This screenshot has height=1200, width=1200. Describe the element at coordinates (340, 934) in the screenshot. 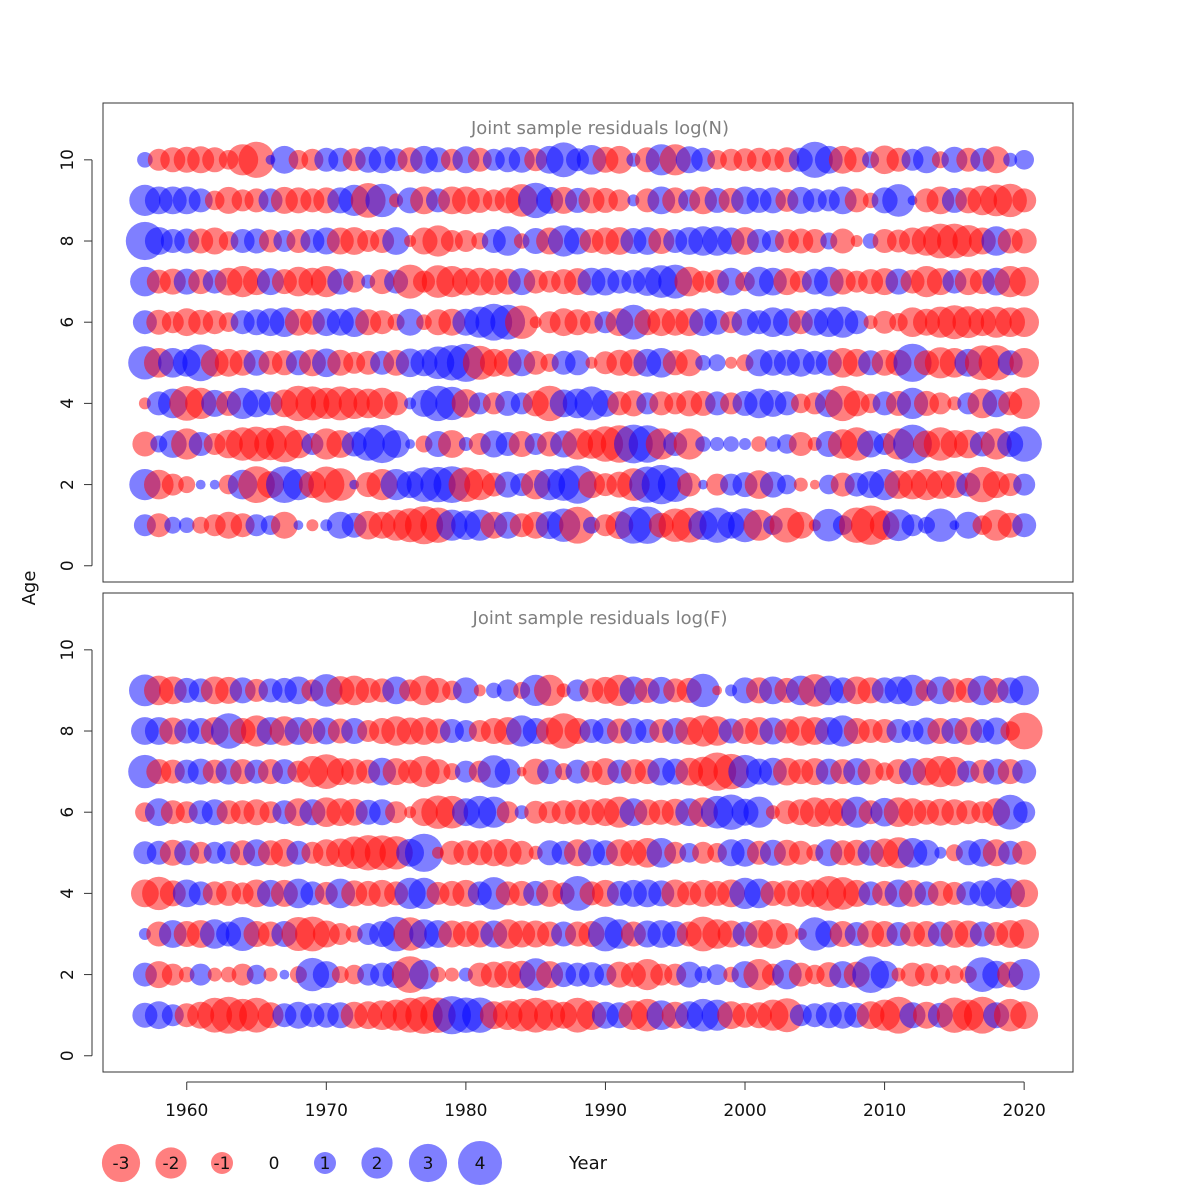

I see `bubble-age-3-year-1971` at that location.